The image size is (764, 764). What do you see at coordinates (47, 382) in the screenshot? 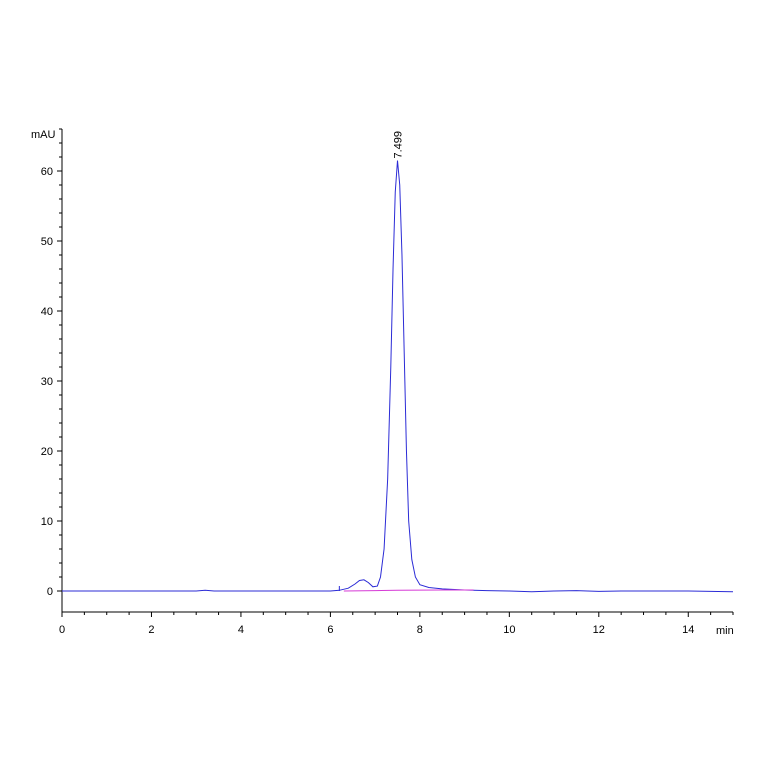
I see `y-tick-label: 30` at bounding box center [47, 382].